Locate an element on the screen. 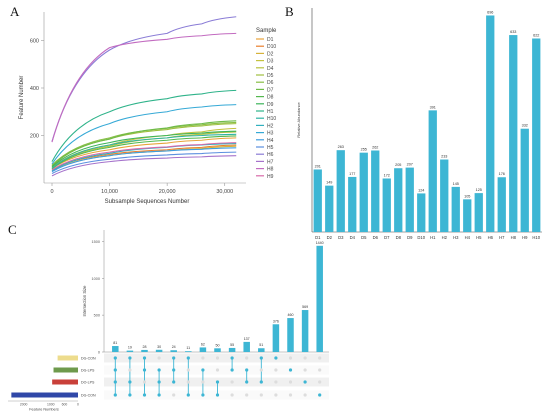  legend-label: H8 is located at coordinates (270, 170).